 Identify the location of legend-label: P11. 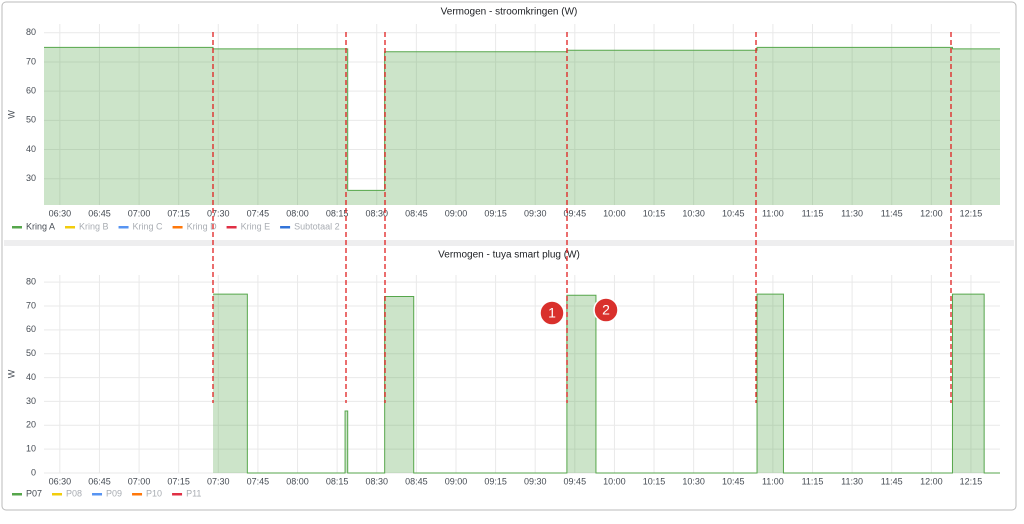
(193, 493).